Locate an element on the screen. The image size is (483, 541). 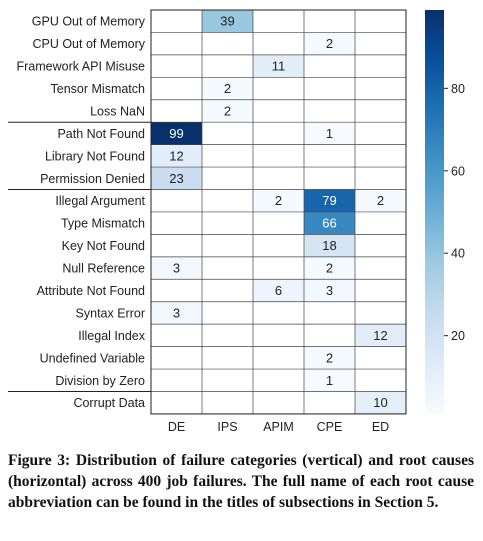
row-label: Tensor Mismatch is located at coordinates (98, 89).